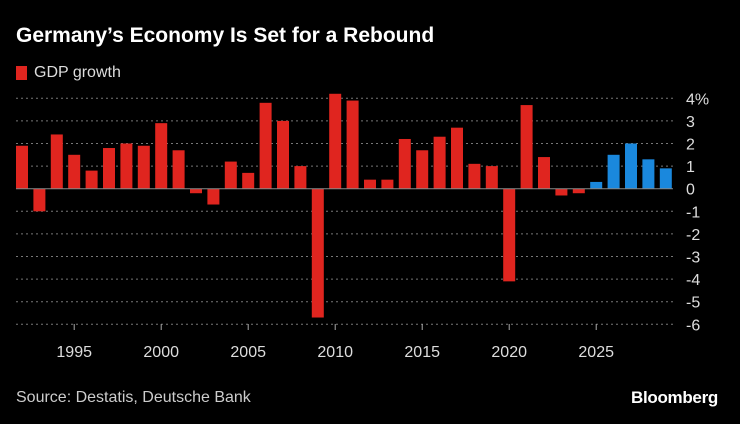  Describe the element at coordinates (693, 235) in the screenshot. I see `y-tick-label: -2` at that location.